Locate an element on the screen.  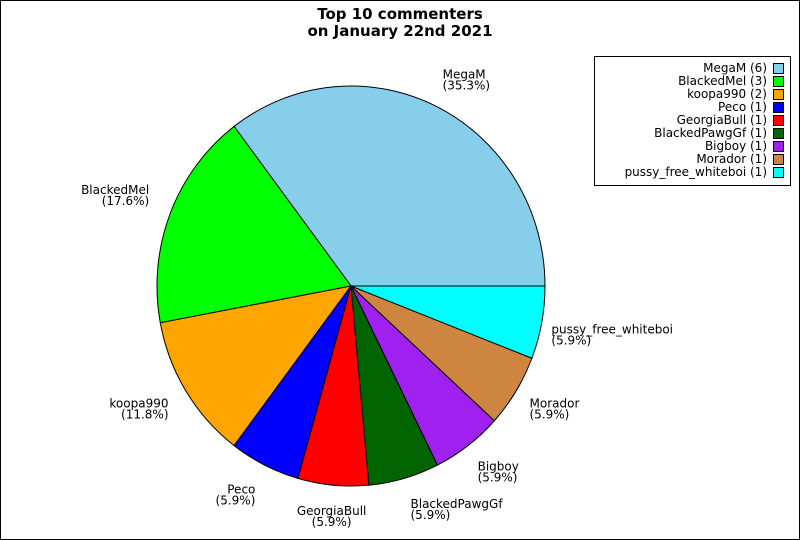
legend-label: BlackedPawgGf (1) is located at coordinates (710, 133).